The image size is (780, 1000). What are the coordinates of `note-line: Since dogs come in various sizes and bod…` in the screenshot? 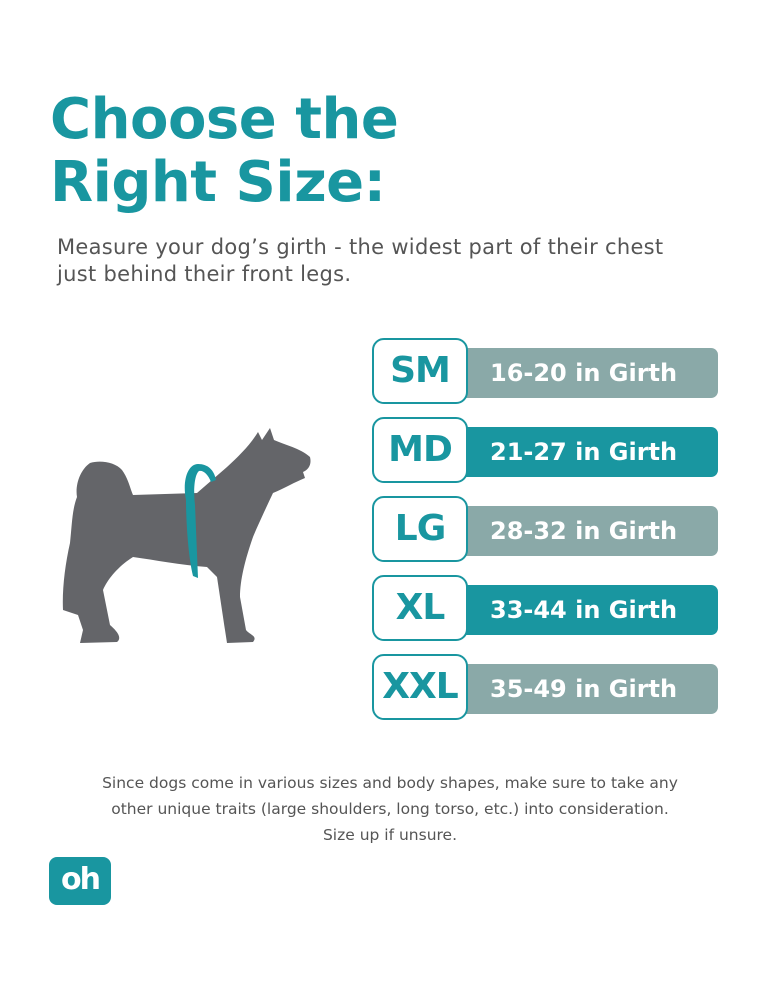 It's located at (390, 783).